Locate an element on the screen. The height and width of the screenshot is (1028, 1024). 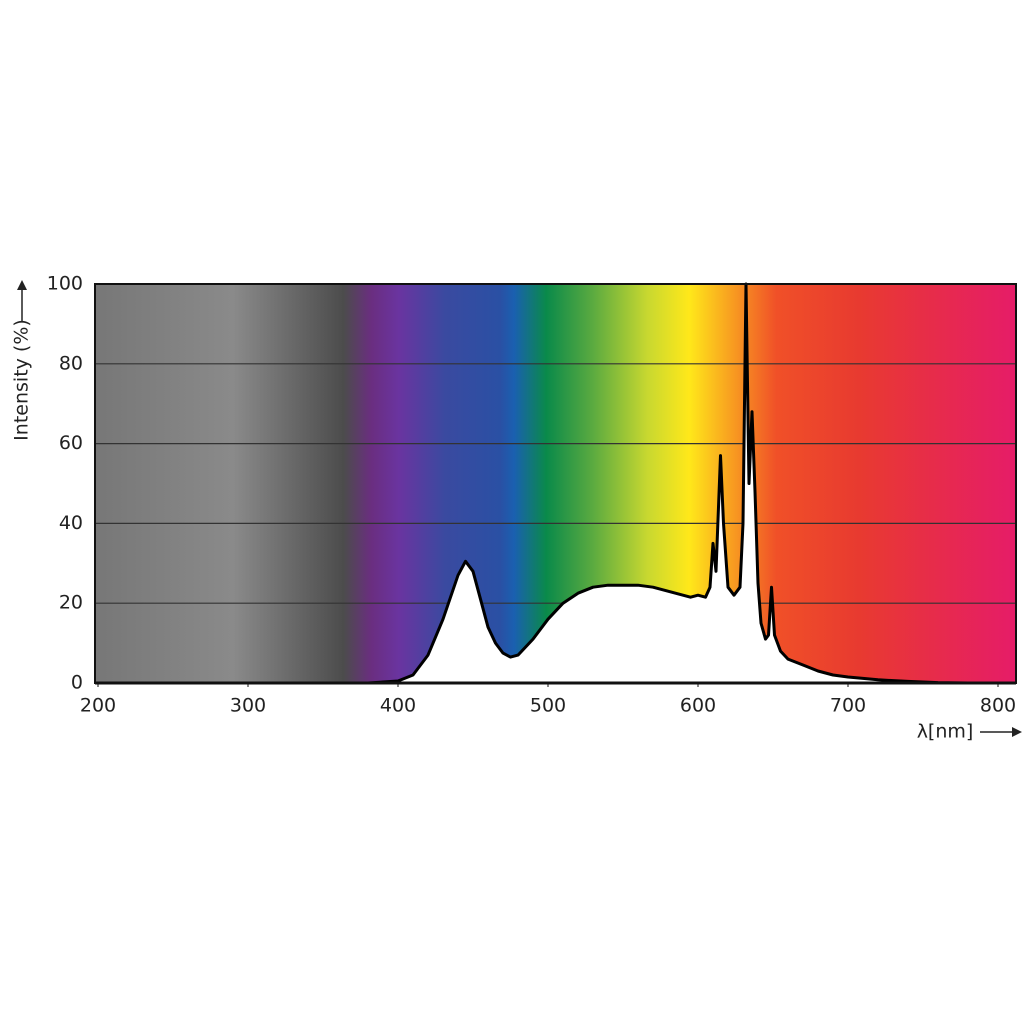
y-tick-label: 0 is located at coordinates (77, 683).